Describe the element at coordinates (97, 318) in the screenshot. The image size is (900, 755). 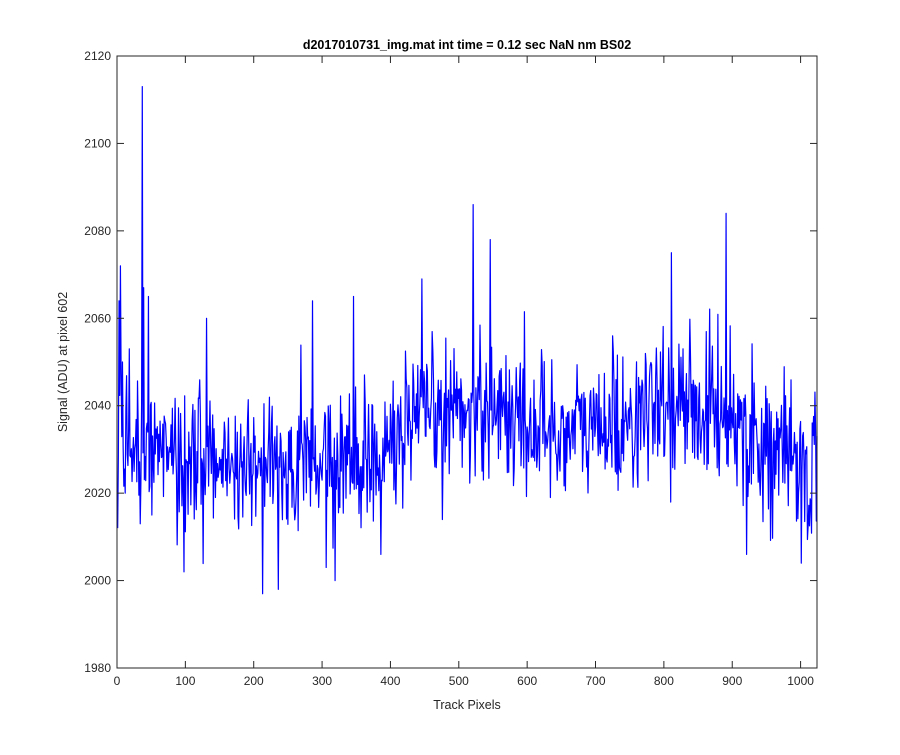
I see `y-tick-label: 2060` at that location.